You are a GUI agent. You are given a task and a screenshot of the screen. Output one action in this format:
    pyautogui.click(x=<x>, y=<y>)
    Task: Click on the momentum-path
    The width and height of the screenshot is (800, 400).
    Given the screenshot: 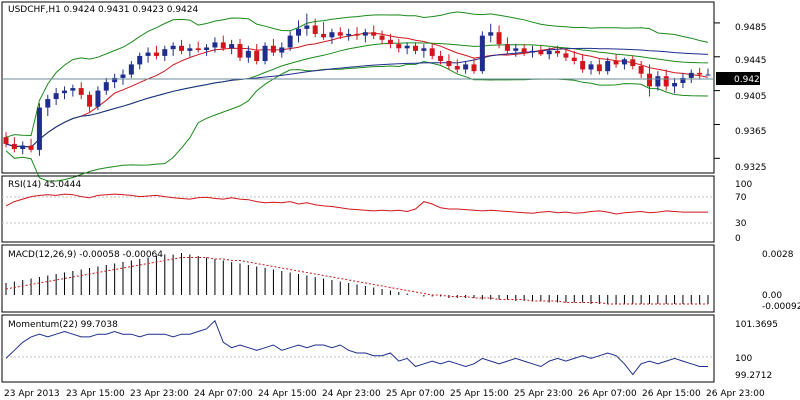 What is the action you would take?
    pyautogui.click(x=356, y=347)
    